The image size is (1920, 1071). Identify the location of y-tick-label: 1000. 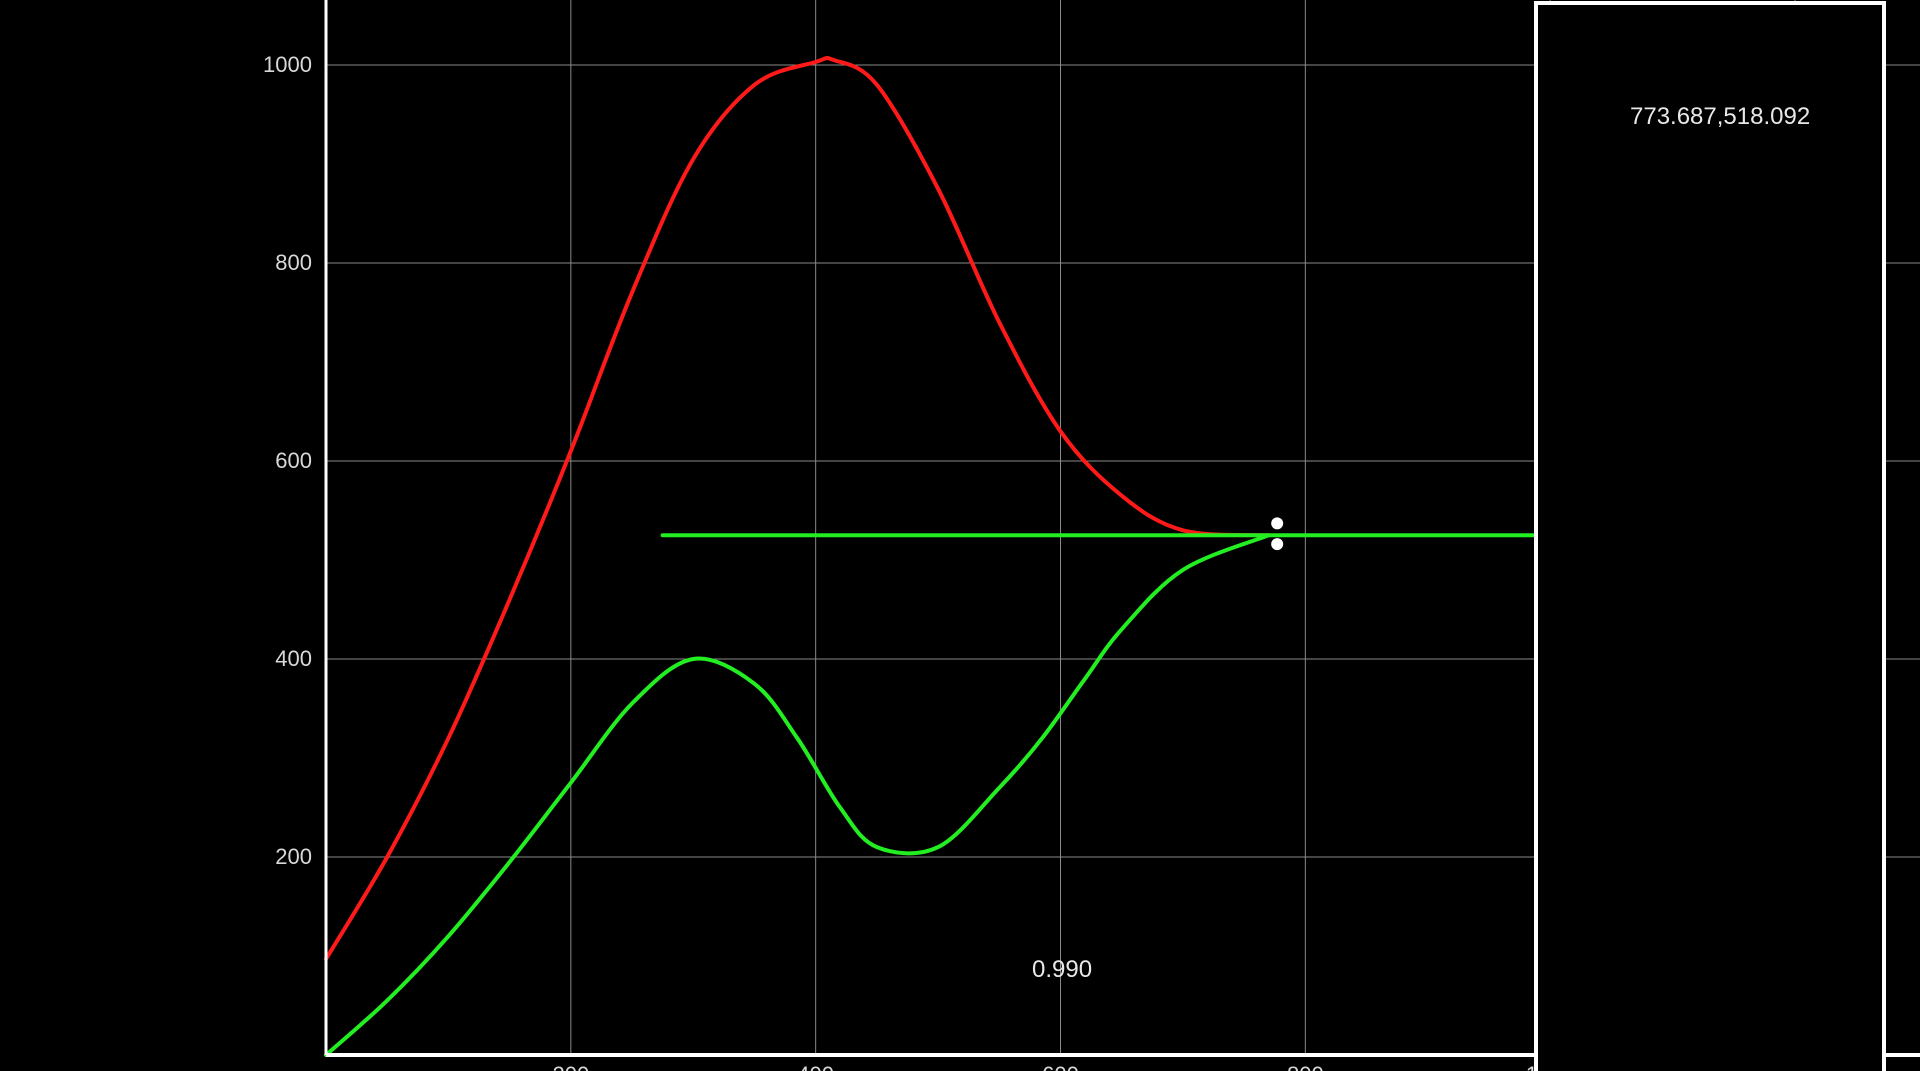
(287, 64).